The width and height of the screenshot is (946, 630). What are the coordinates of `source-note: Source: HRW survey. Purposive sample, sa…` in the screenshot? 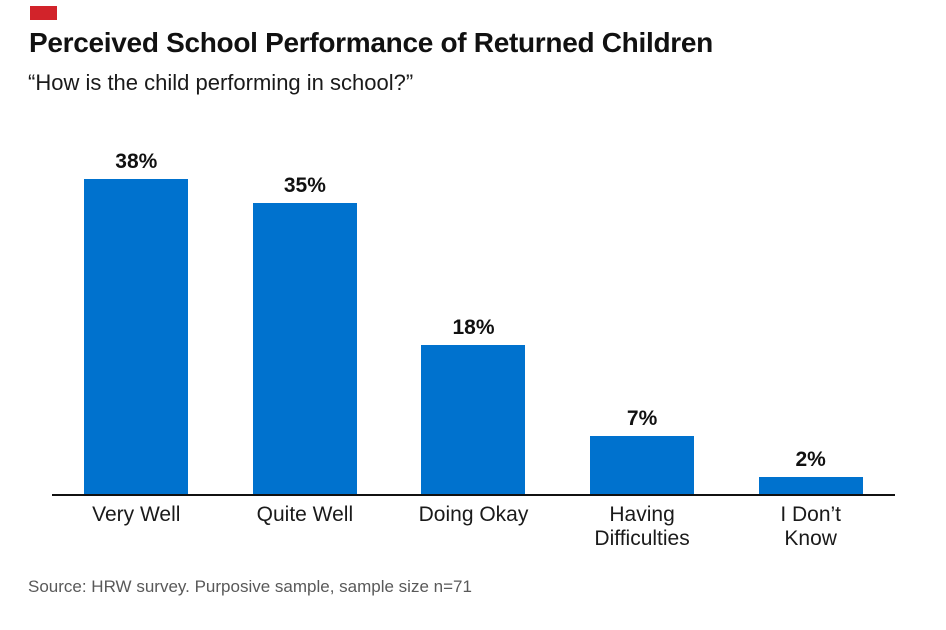 It's located at (250, 586).